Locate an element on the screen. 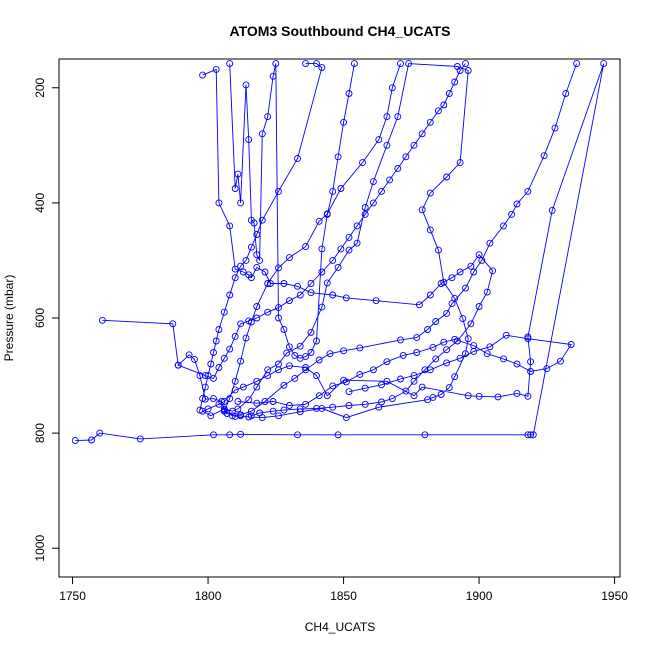  y-tick-label: 1000 is located at coordinates (40, 548).